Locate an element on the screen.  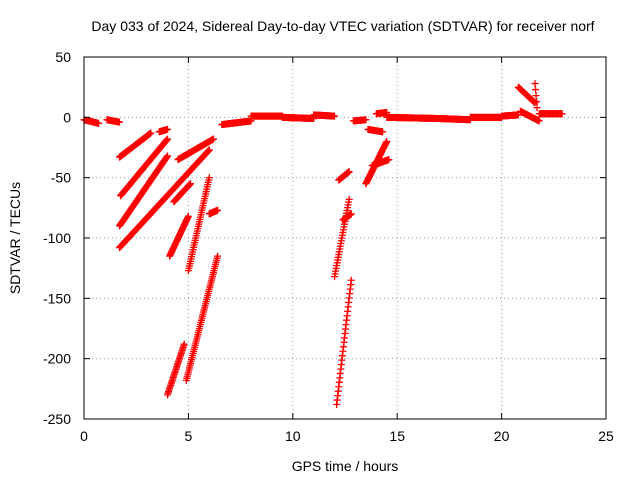
x-tick-label: 20 is located at coordinates (502, 436).